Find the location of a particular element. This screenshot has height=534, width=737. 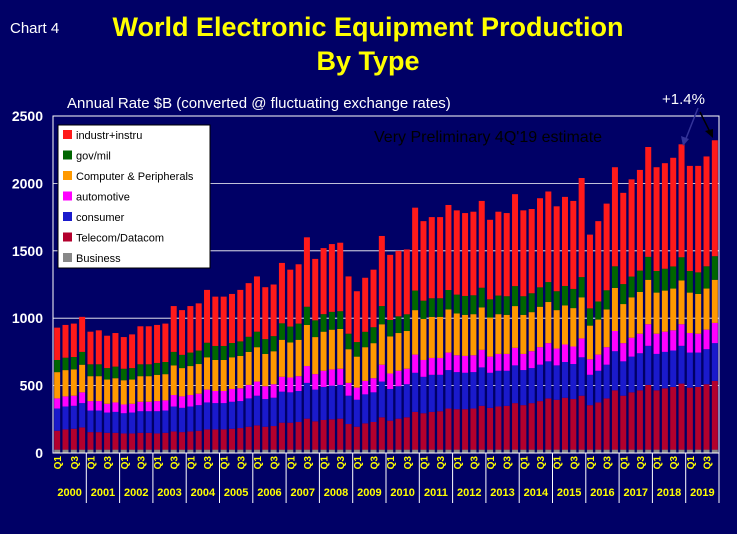

y-tick-label: 2500 is located at coordinates (27, 116).